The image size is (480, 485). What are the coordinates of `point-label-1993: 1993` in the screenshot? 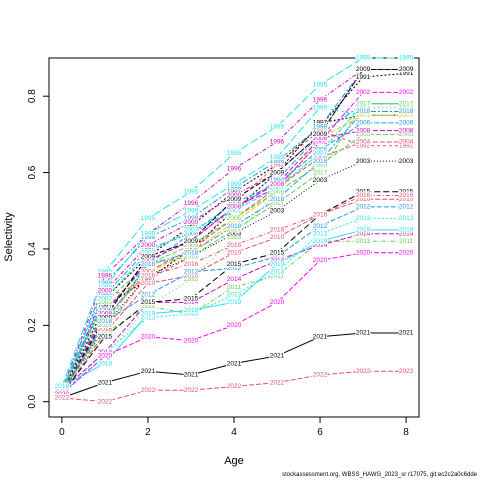 It's located at (363, 107).